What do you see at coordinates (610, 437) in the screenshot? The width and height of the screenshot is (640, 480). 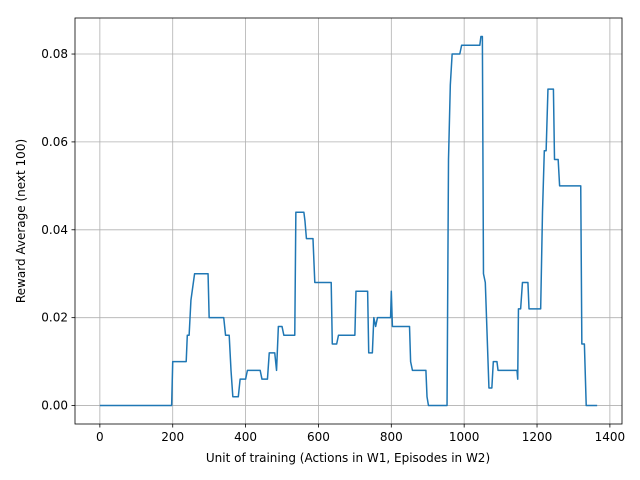 I see `x-tick-label: 1400` at bounding box center [610, 437].